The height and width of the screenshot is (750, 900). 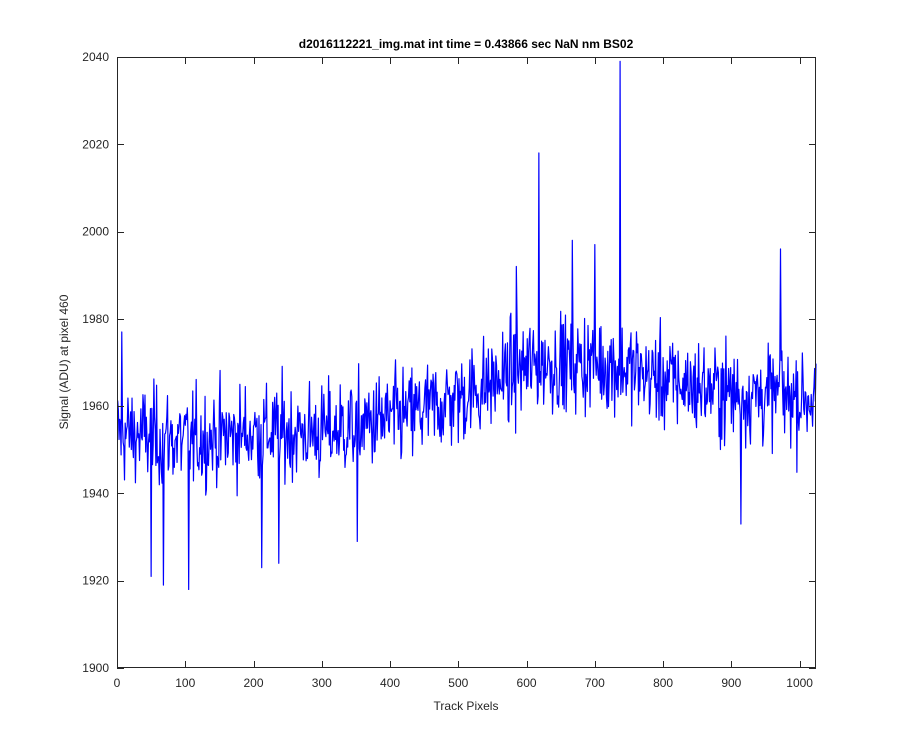 What do you see at coordinates (185, 683) in the screenshot?
I see `x-tick-label: 100` at bounding box center [185, 683].